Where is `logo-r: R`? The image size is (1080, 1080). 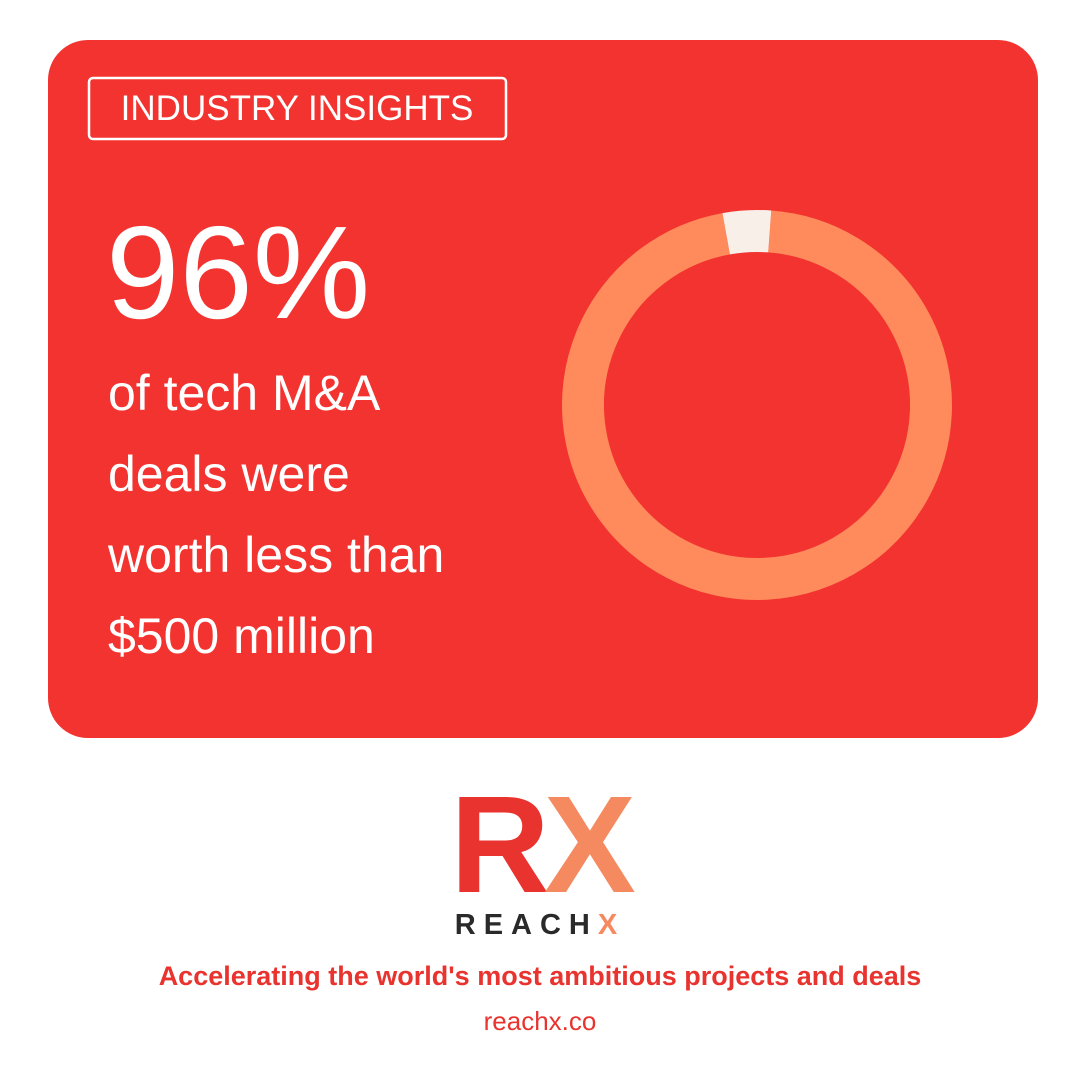 logo-r: R is located at coordinates (498, 845).